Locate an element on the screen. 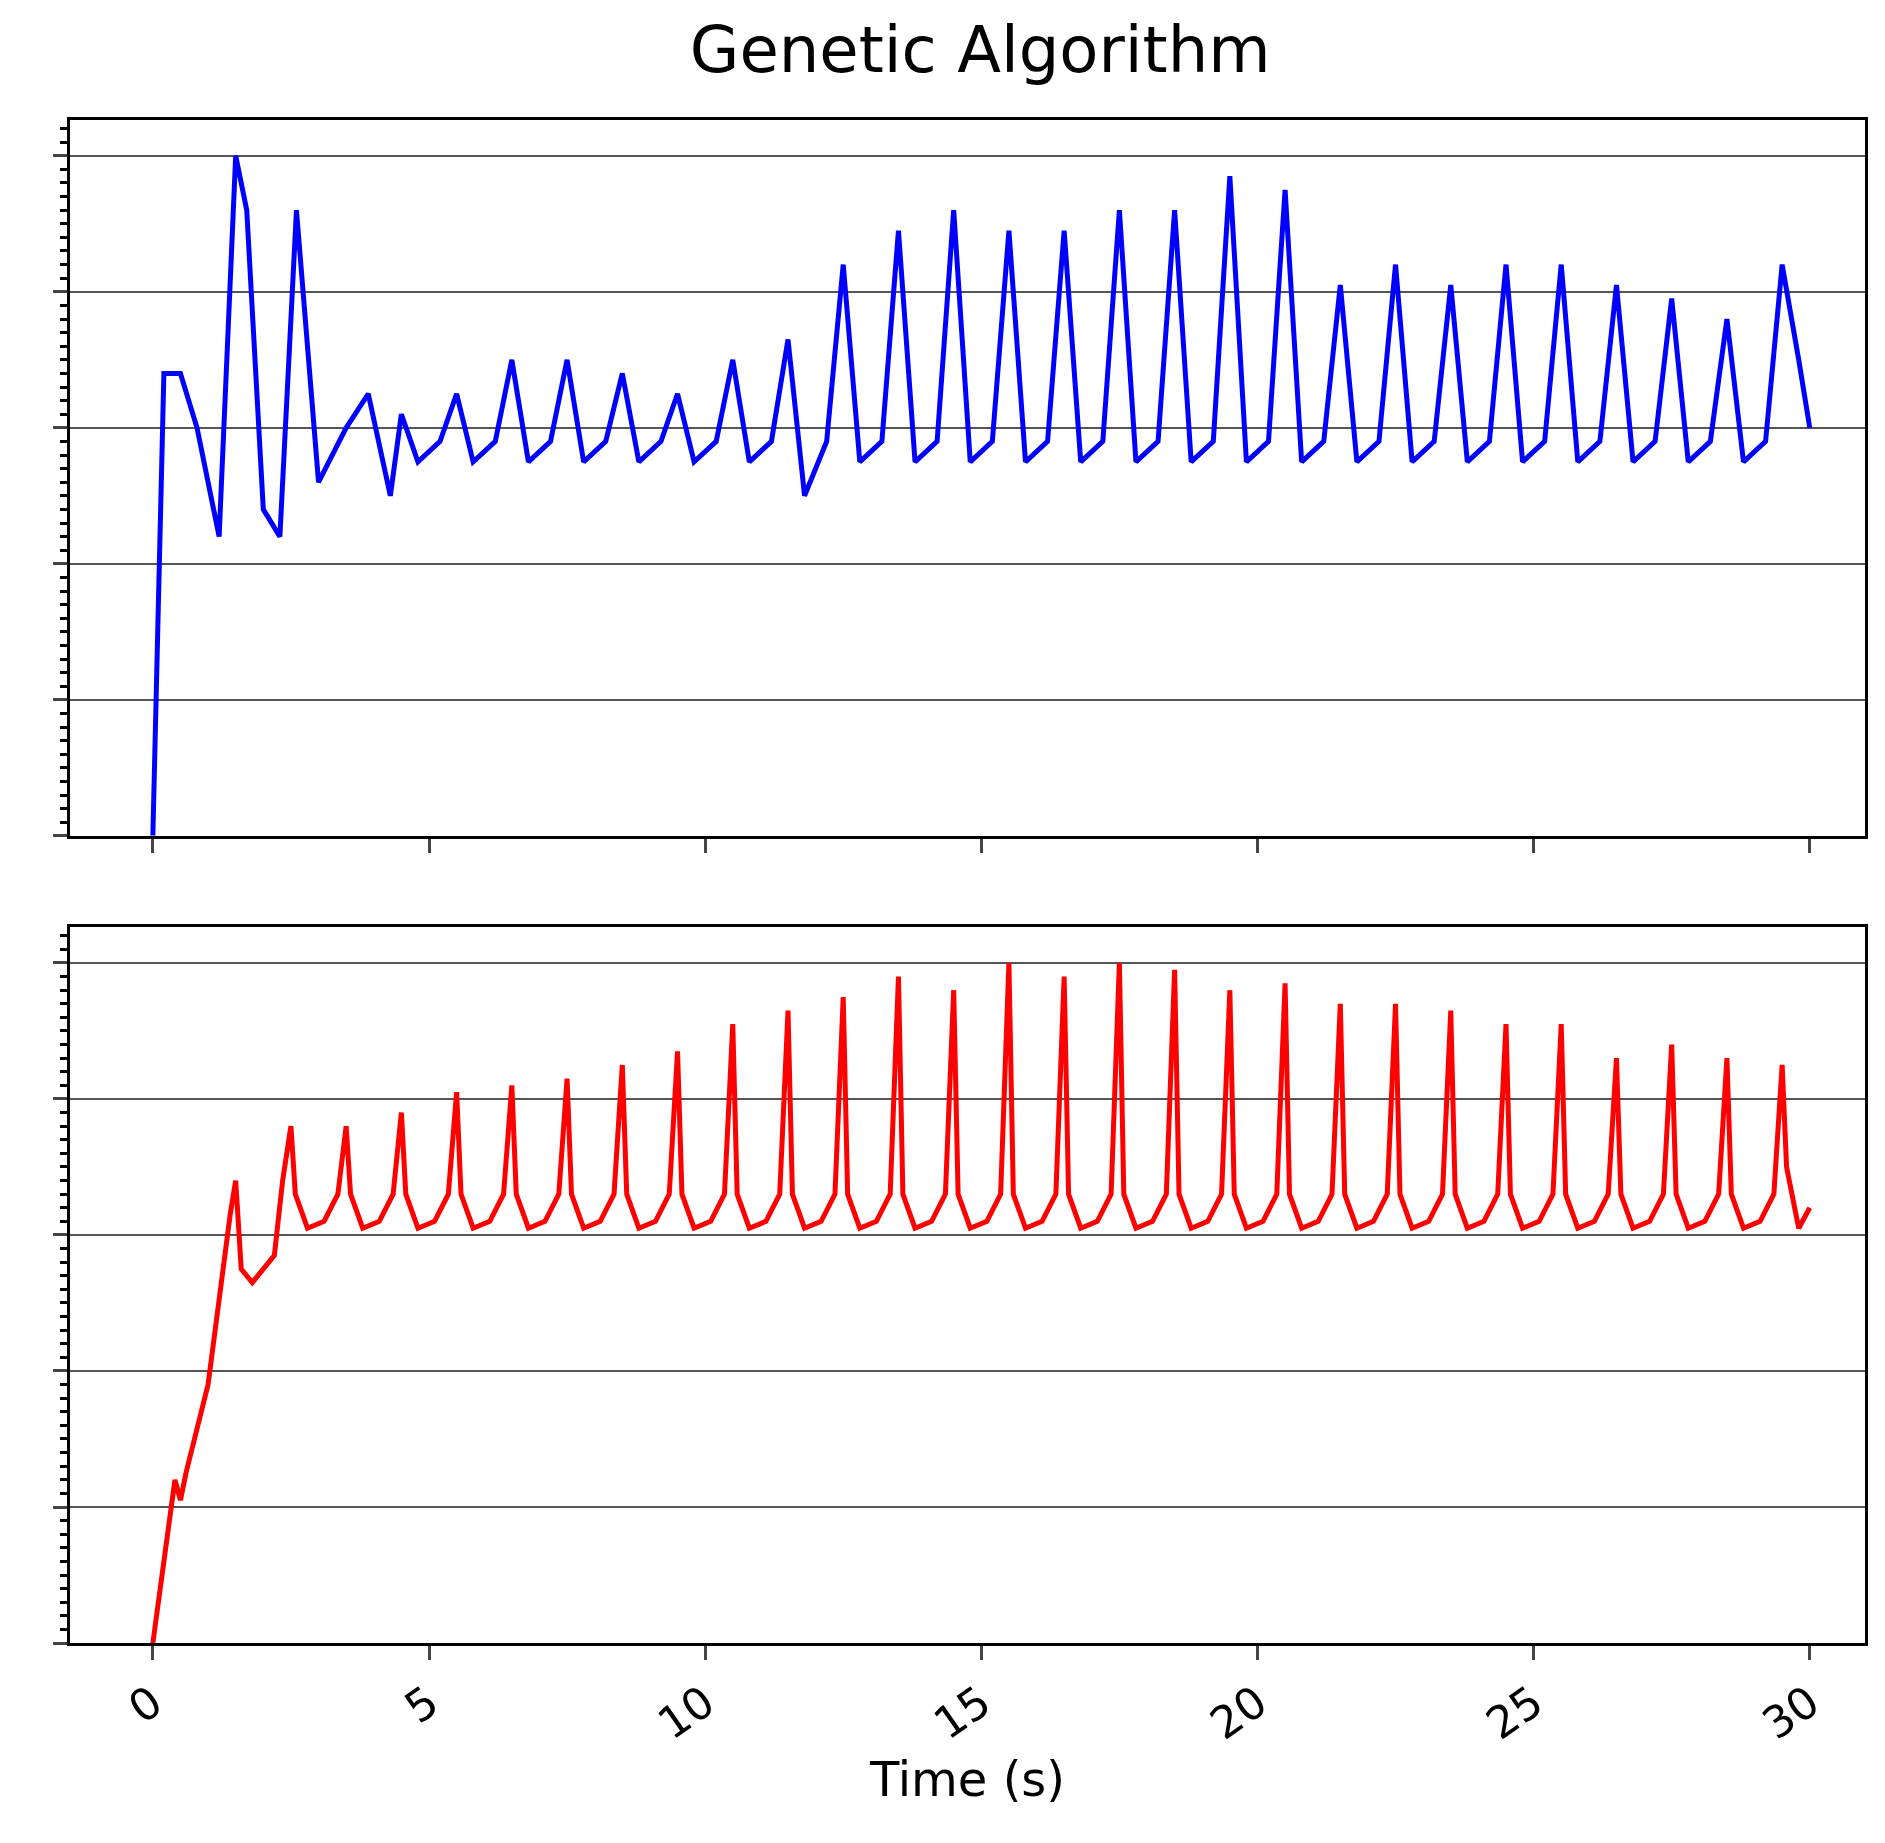 The image size is (1885, 1843). x-tick-label: 25 is located at coordinates (1514, 1712).